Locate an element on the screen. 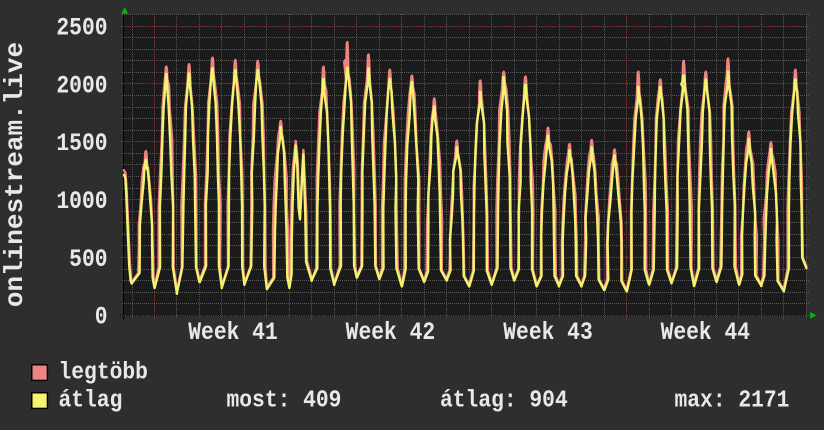 This screenshot has height=430, width=824. svg-text: 1500 is located at coordinates (81, 144).